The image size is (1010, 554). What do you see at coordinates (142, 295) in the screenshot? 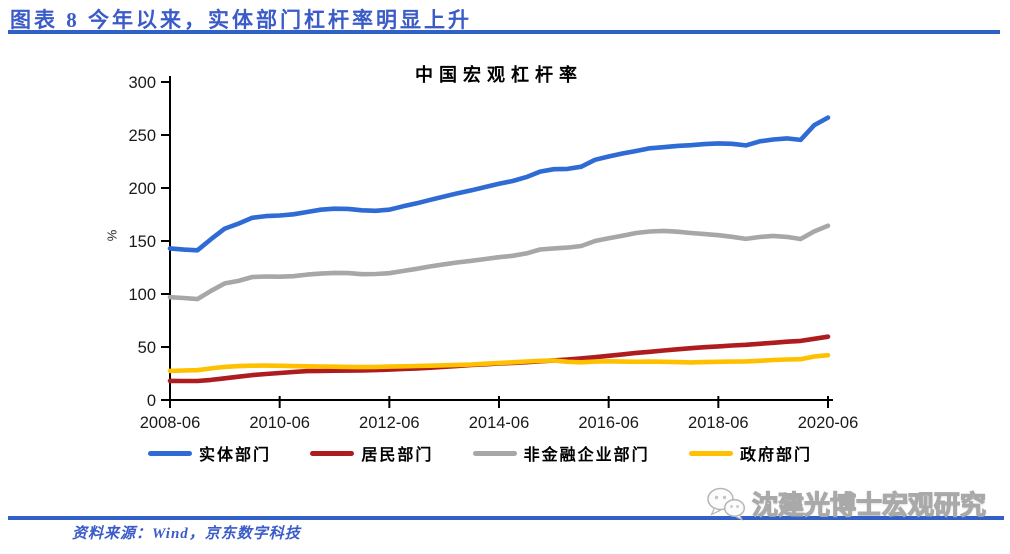
I see `y-tick-label: 100` at bounding box center [142, 295].